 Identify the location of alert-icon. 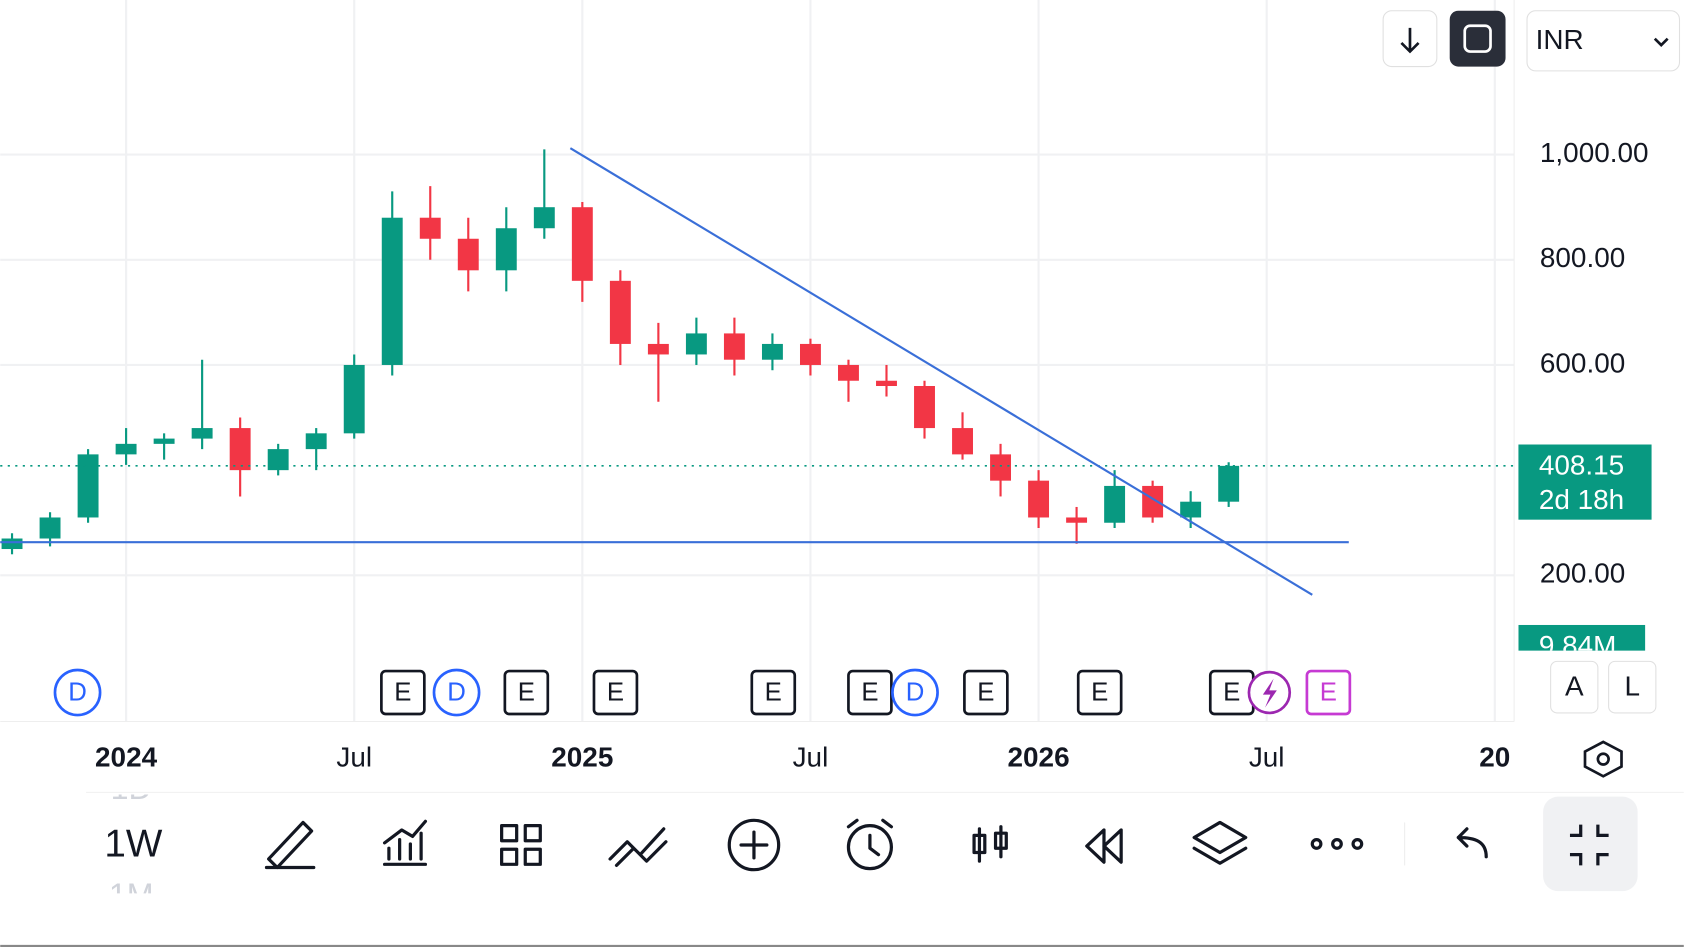
(870, 837).